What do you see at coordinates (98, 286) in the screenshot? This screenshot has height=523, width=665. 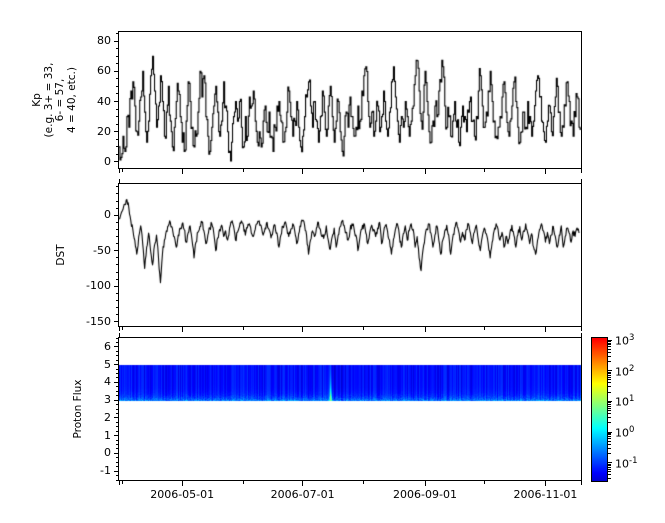 I see `y-tick-label: -100` at bounding box center [98, 286].